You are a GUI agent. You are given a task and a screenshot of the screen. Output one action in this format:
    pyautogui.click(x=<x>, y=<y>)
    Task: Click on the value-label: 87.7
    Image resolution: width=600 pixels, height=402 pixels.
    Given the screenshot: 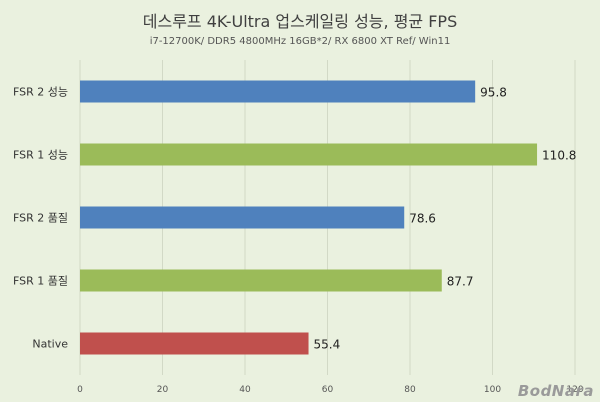 What is the action you would take?
    pyautogui.click(x=460, y=282)
    